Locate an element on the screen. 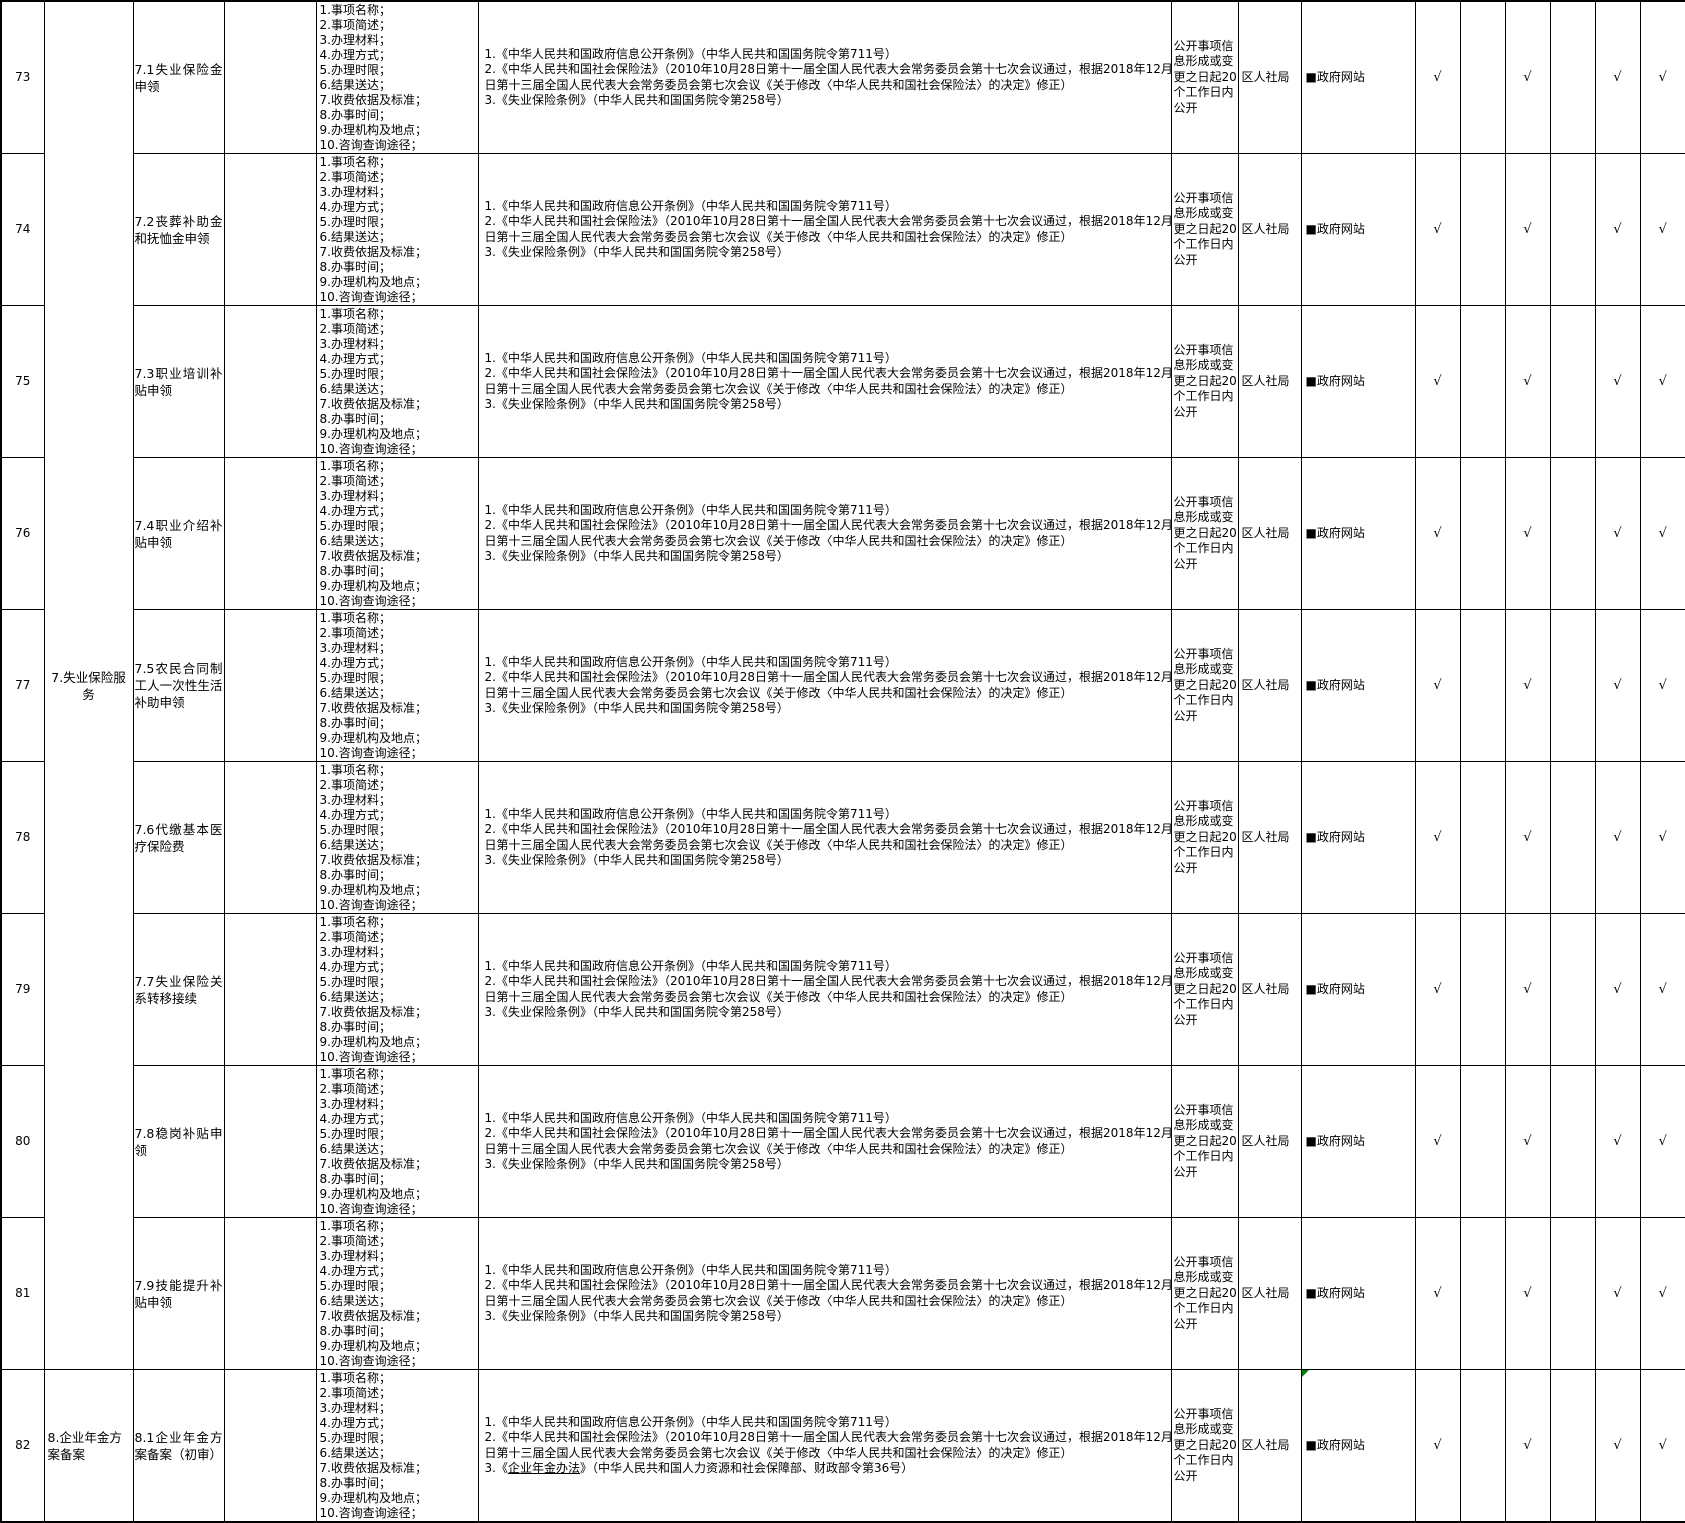 This screenshot has width=1685, height=1523. item-name-cell: 7.7失业保险关系转移接续 is located at coordinates (178, 989).